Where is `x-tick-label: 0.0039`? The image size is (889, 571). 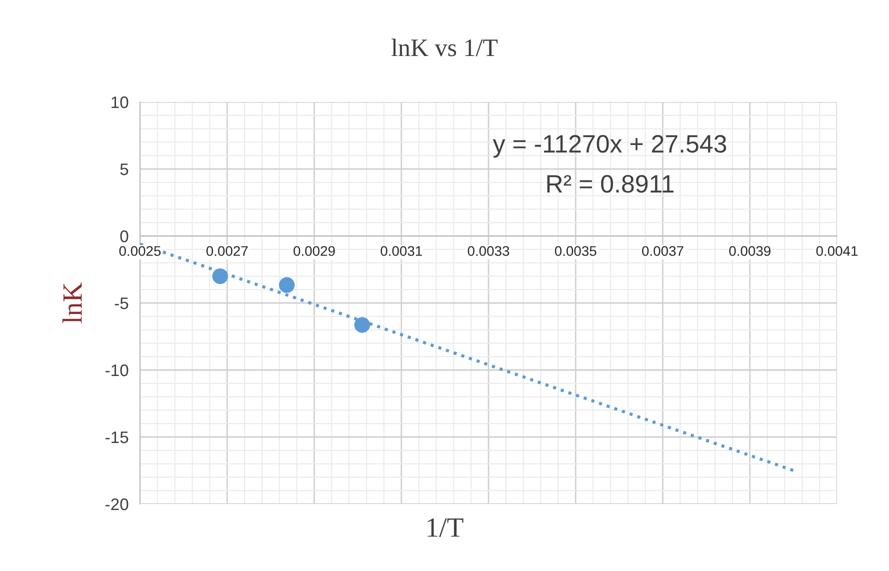
x-tick-label: 0.0039 is located at coordinates (749, 251).